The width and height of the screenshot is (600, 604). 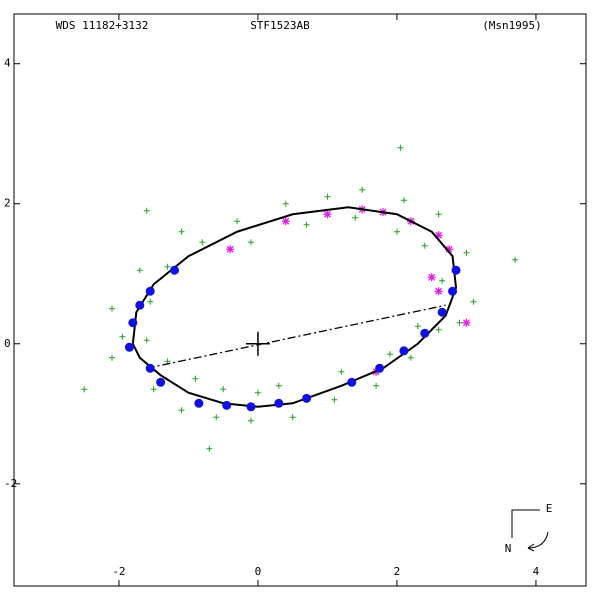 I want to click on x-tick-label: 4, so click(x=536, y=571).